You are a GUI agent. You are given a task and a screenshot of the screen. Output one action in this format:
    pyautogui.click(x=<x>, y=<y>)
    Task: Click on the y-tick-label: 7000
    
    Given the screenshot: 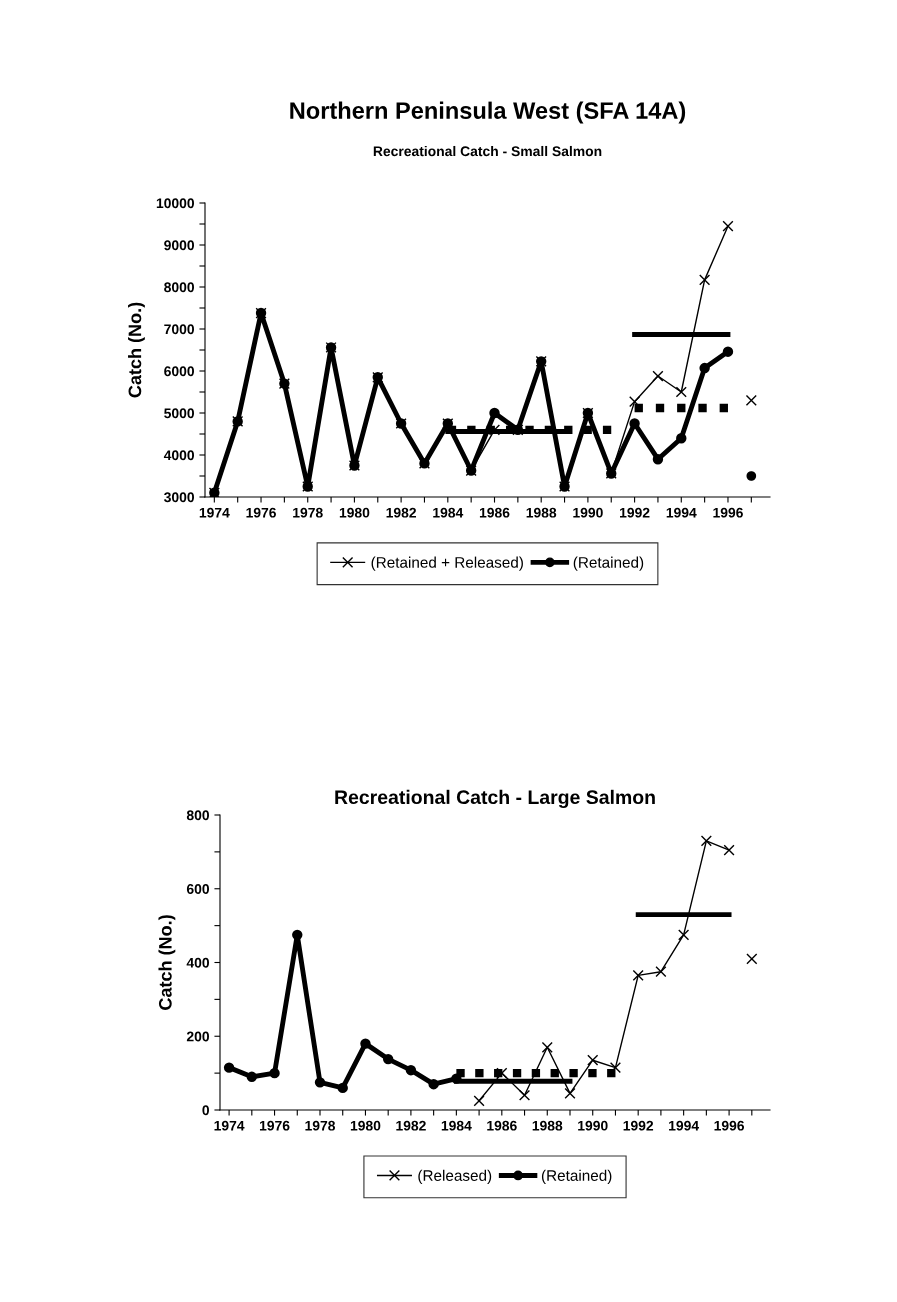 What is the action you would take?
    pyautogui.click(x=179, y=329)
    